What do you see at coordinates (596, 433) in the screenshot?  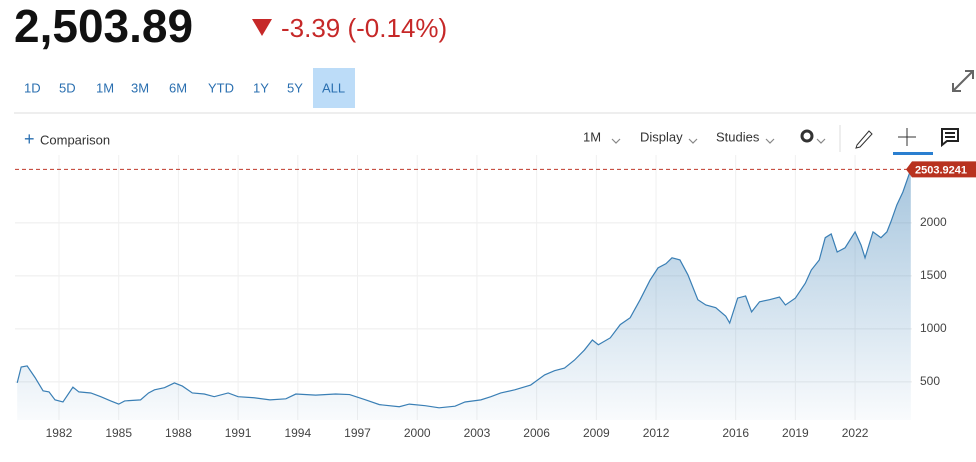 I see `x-tick-label: 2009` at bounding box center [596, 433].